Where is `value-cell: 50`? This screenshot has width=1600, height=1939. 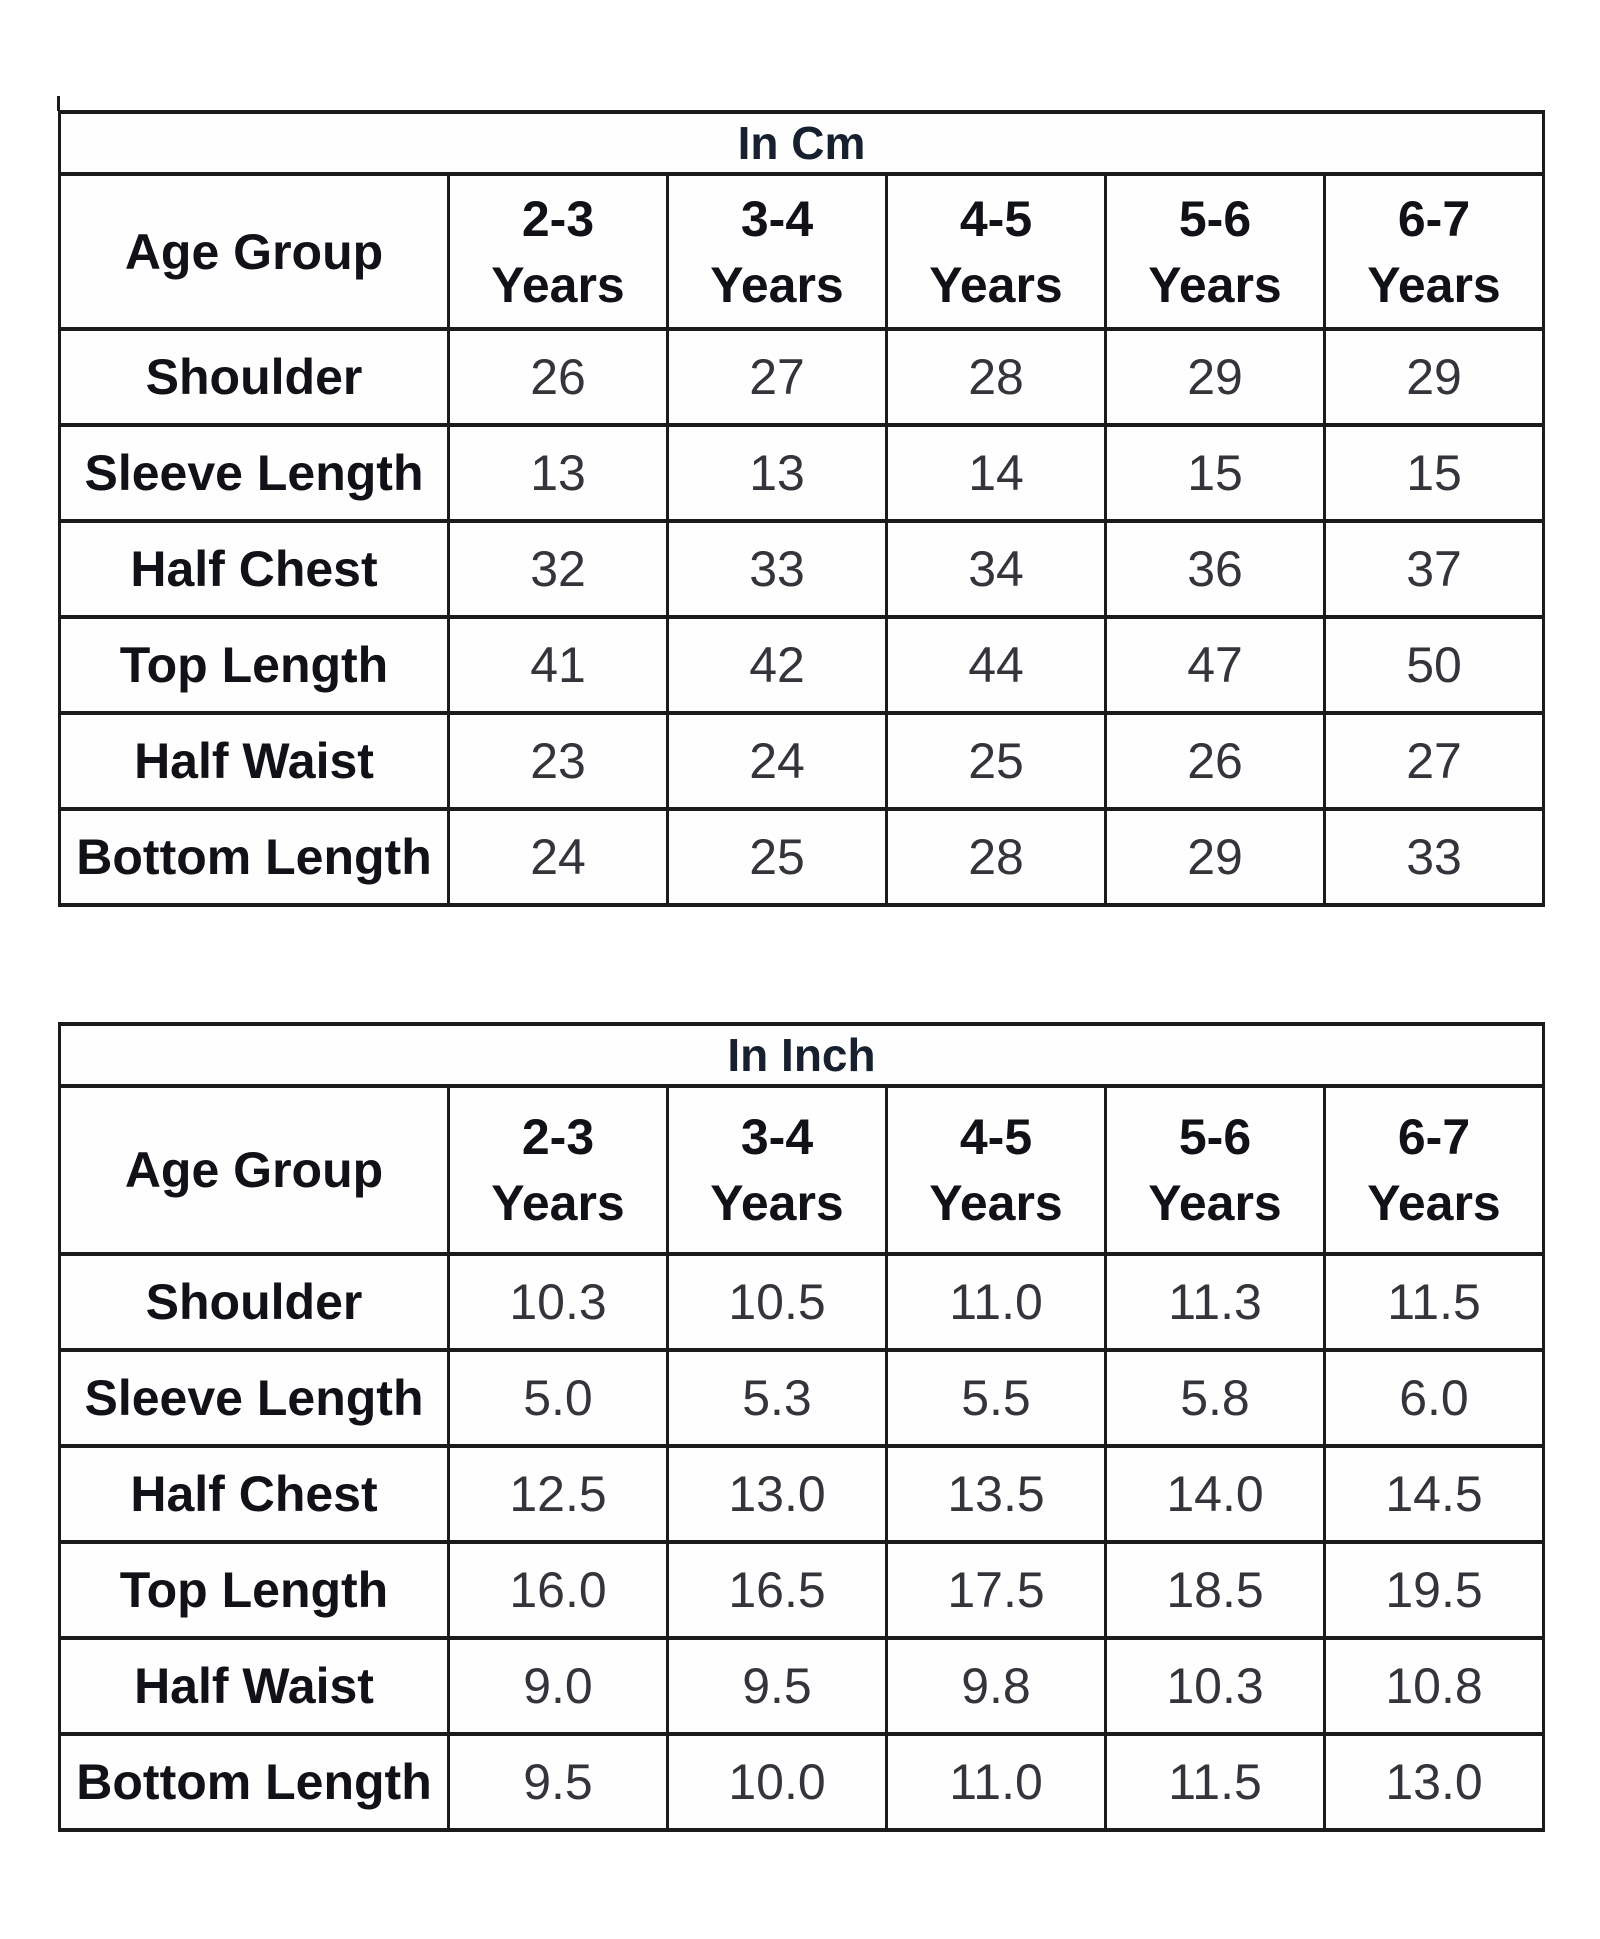
value-cell: 50 is located at coordinates (1434, 665).